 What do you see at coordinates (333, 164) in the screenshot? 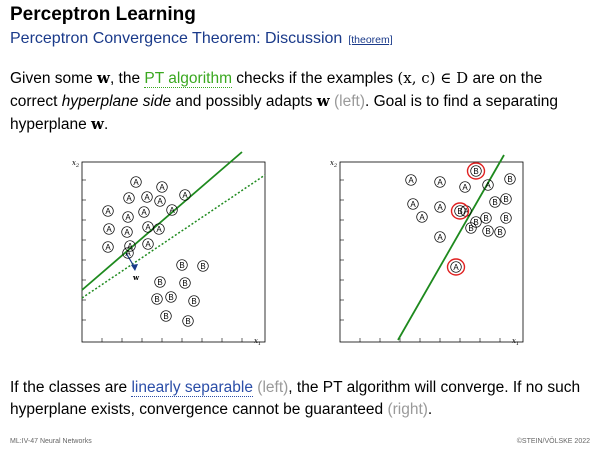
I see `right-x2-label: x2` at bounding box center [333, 164].